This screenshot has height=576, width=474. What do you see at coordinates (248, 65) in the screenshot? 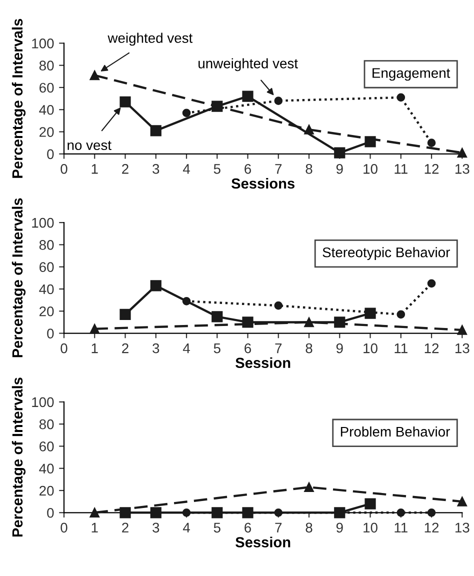
I see `annotation: unweighted vest` at bounding box center [248, 65].